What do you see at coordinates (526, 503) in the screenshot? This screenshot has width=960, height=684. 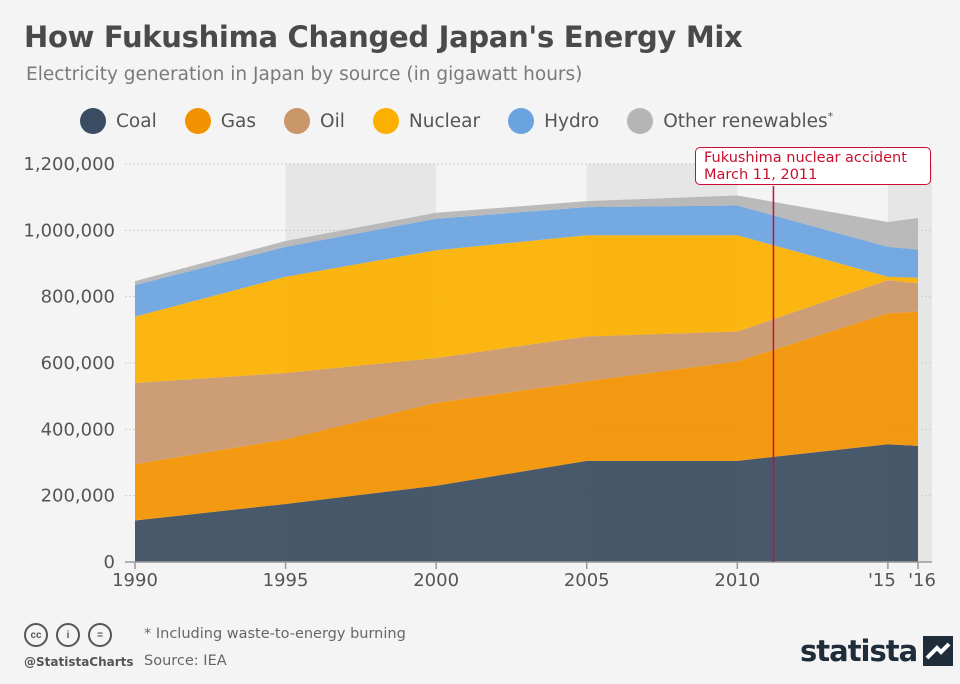 I see `area-coal` at bounding box center [526, 503].